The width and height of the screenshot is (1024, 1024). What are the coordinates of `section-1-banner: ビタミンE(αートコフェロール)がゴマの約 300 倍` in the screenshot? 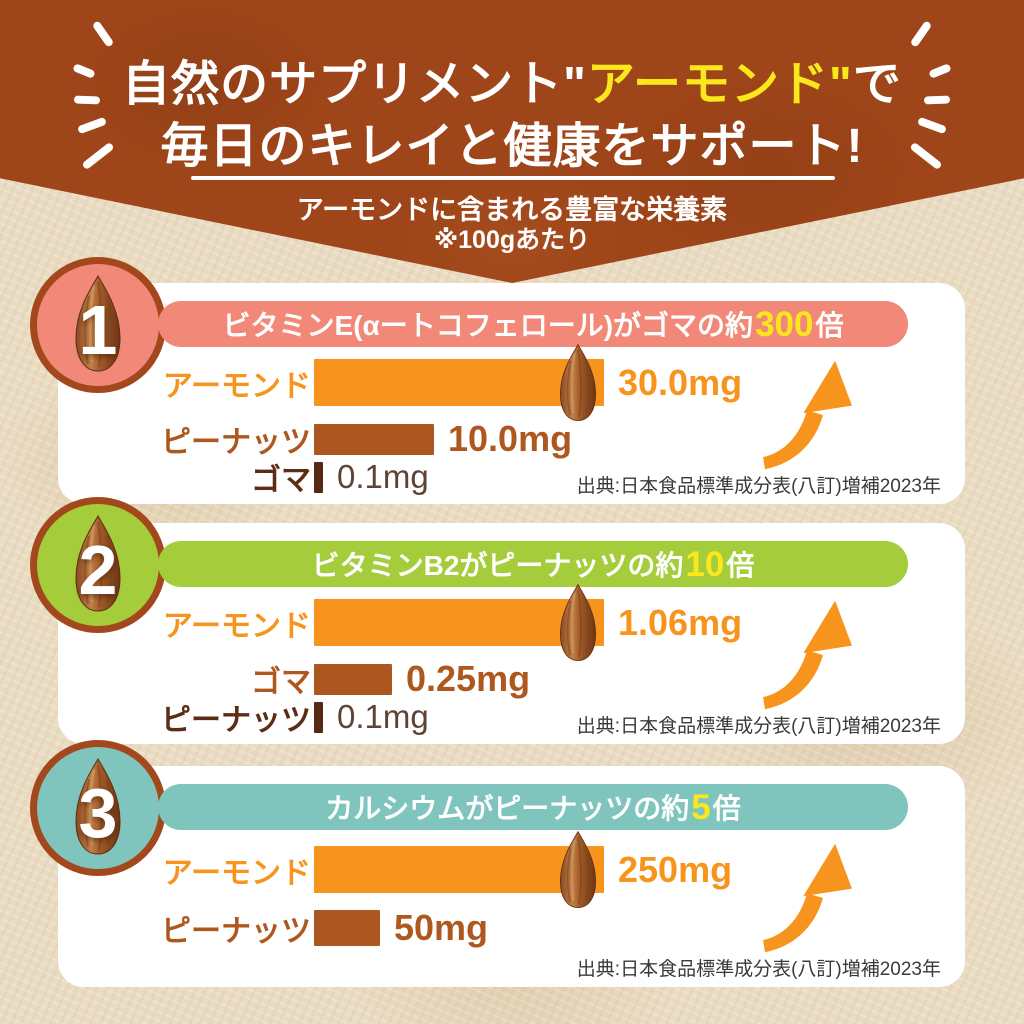 It's located at (533, 324).